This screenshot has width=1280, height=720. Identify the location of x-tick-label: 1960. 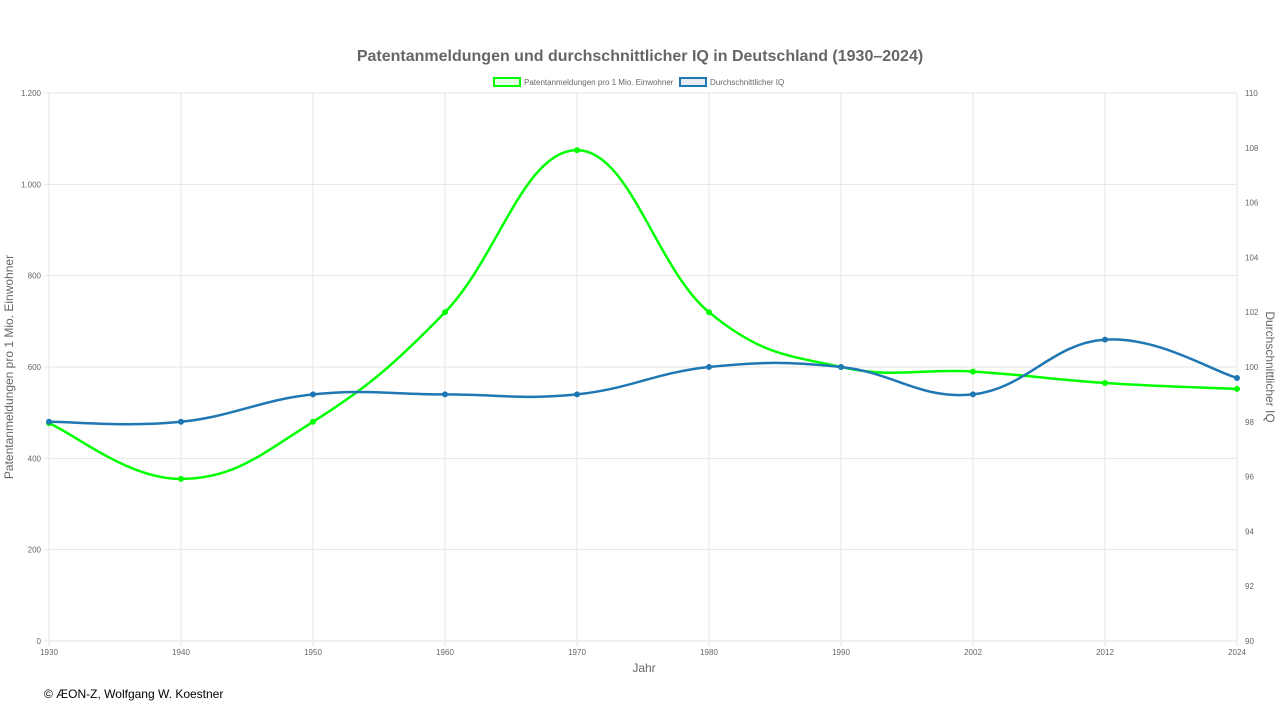
(445, 652).